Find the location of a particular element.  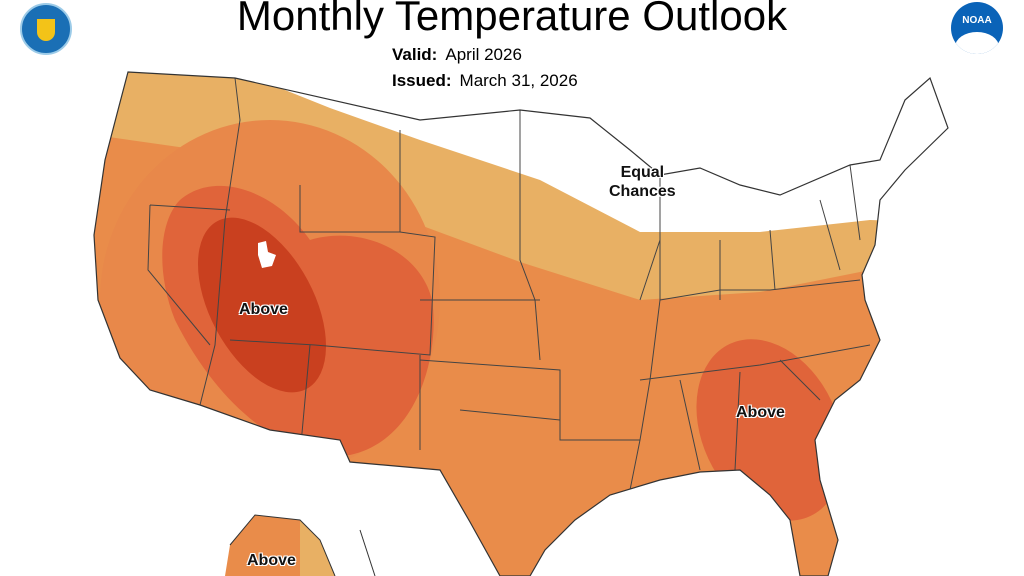

valid-line: Valid: April 2026 is located at coordinates (457, 55).